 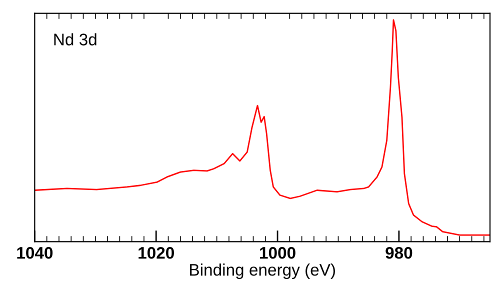 What do you see at coordinates (156, 253) in the screenshot?
I see `x-tick-label: 1020` at bounding box center [156, 253].